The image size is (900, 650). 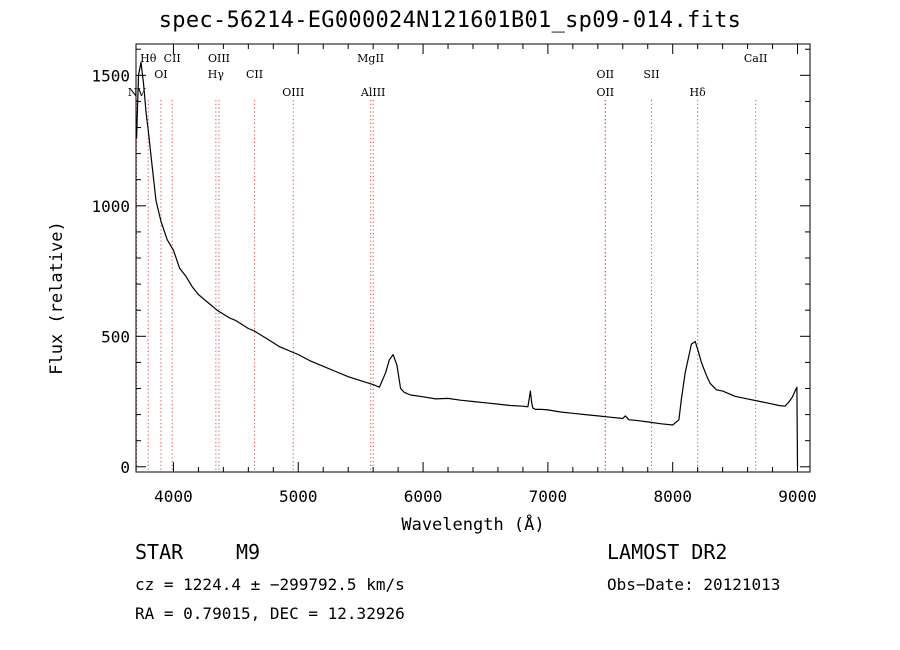 I want to click on object-subclass-label: M9, so click(x=248, y=552).